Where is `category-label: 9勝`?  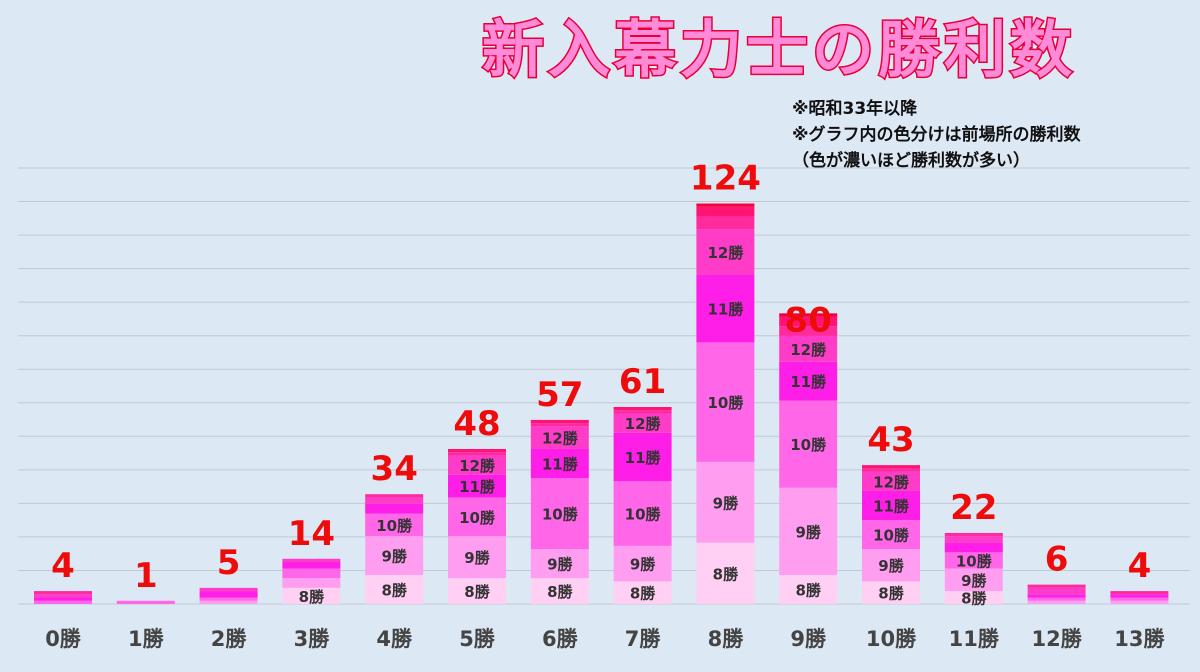 category-label: 9勝 is located at coordinates (808, 639).